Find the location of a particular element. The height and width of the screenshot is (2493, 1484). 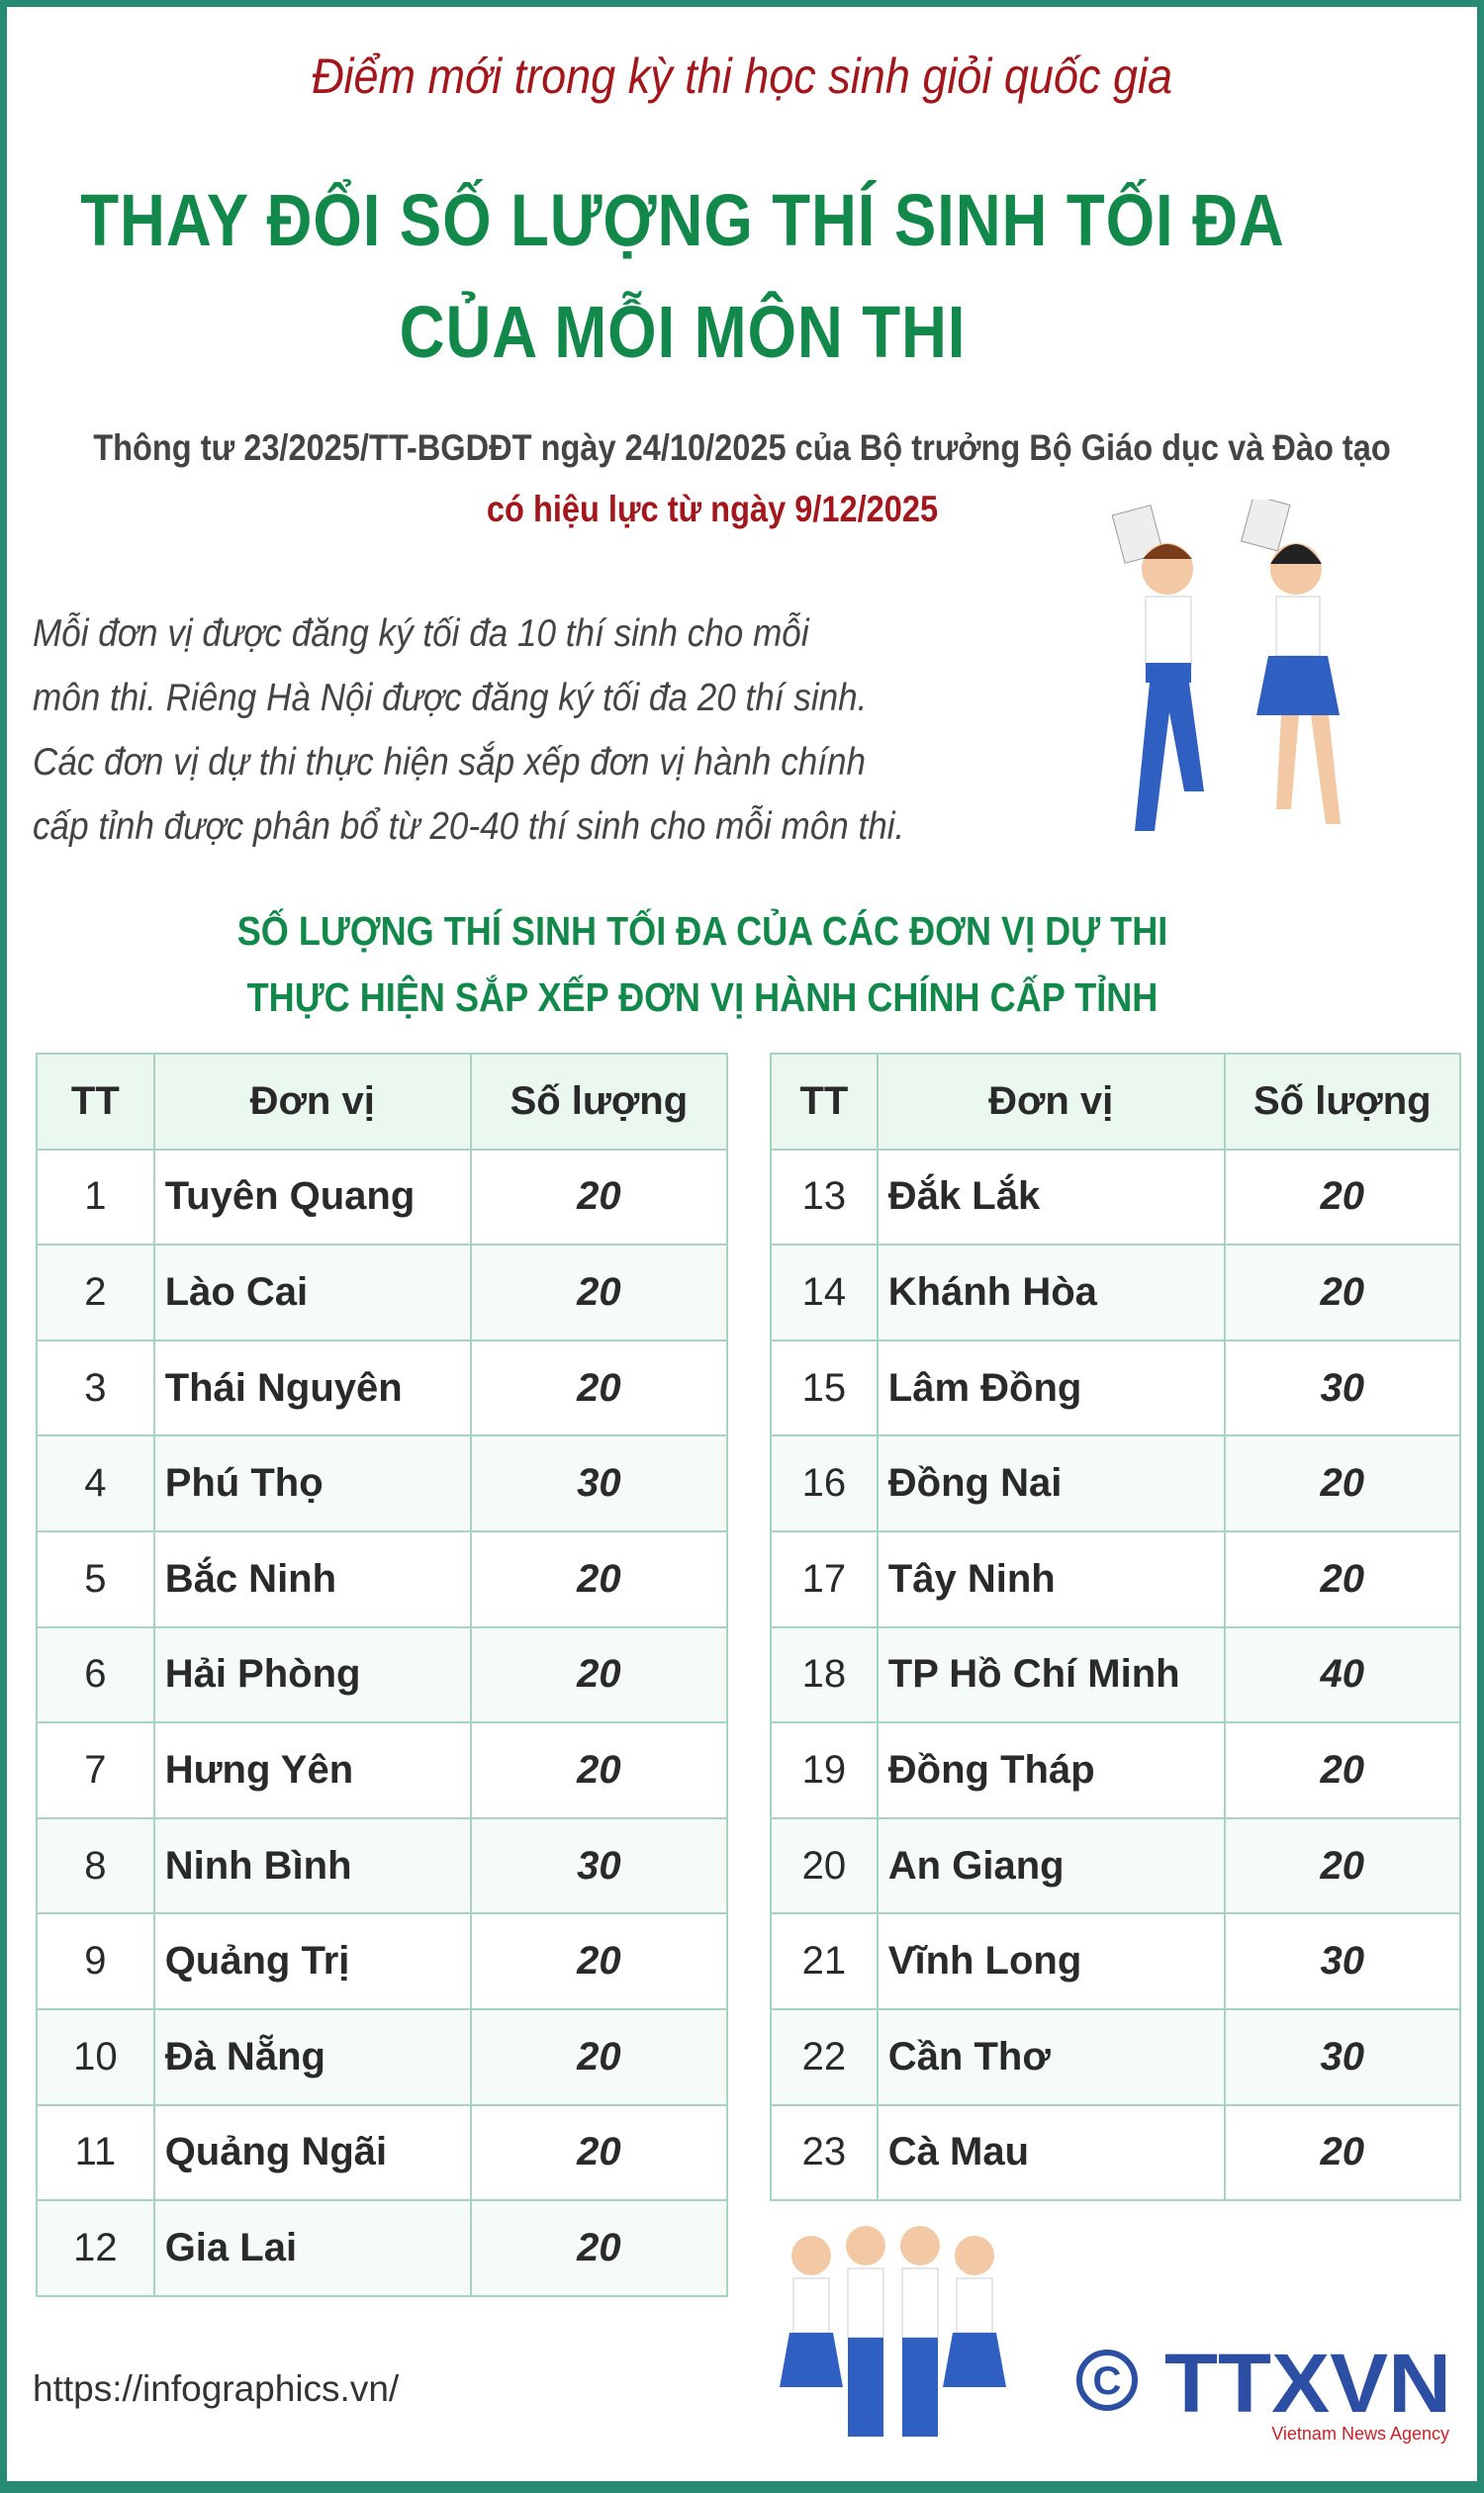

table-row: 21 Vĩnh Long 30 is located at coordinates (1116, 1961).